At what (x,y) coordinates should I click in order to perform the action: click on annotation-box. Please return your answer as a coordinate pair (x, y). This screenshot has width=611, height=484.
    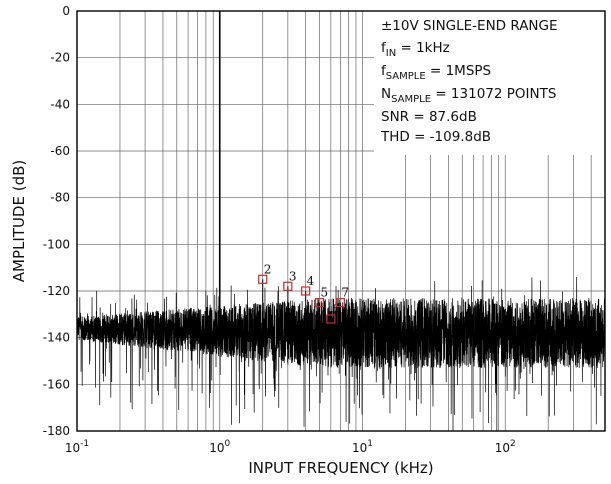
    Looking at the image, I should click on (489, 83).